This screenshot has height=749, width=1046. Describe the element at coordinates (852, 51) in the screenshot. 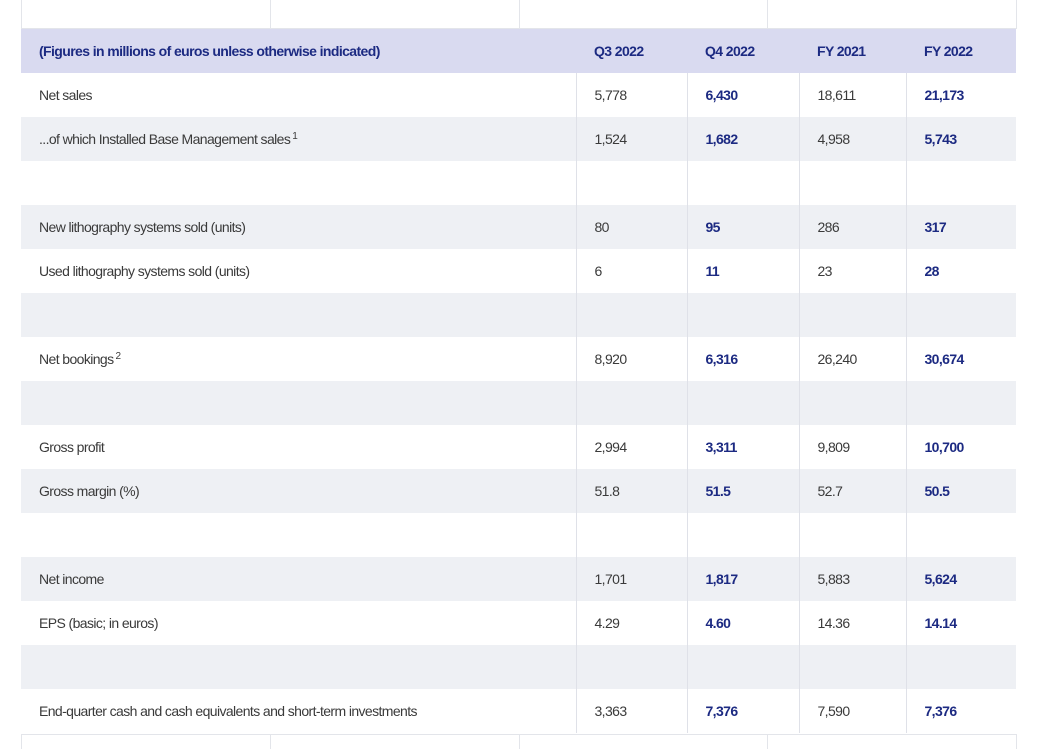

I see `header-cell: FY 2021` at that location.